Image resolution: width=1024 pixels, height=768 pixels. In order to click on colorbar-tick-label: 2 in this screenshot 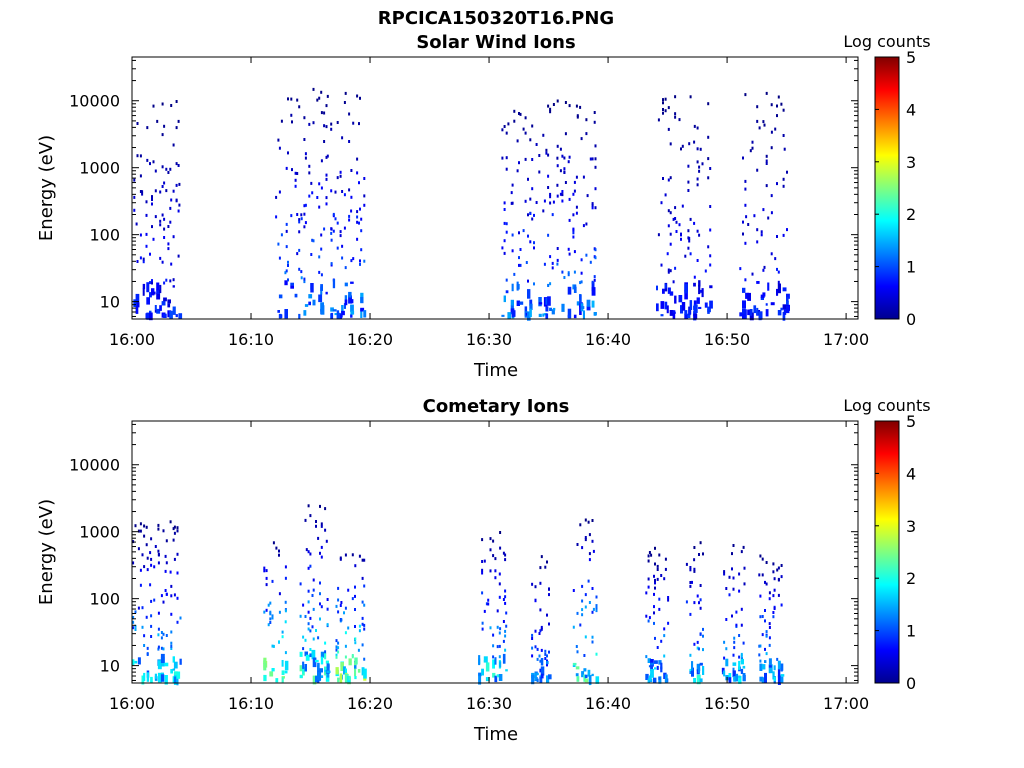, I will do `click(911, 578)`.